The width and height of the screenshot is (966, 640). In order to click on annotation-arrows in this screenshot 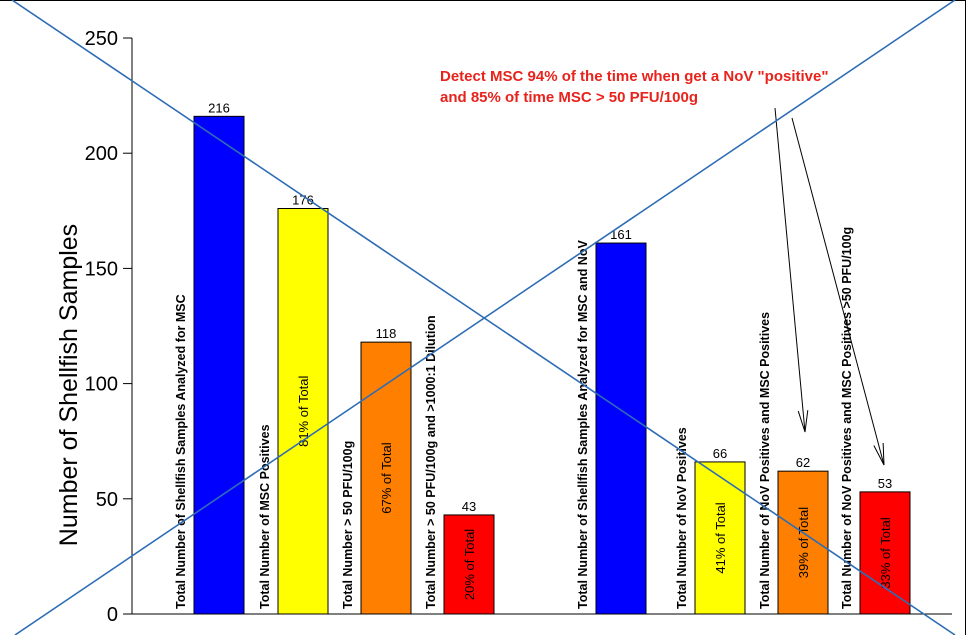, I will do `click(829, 286)`.